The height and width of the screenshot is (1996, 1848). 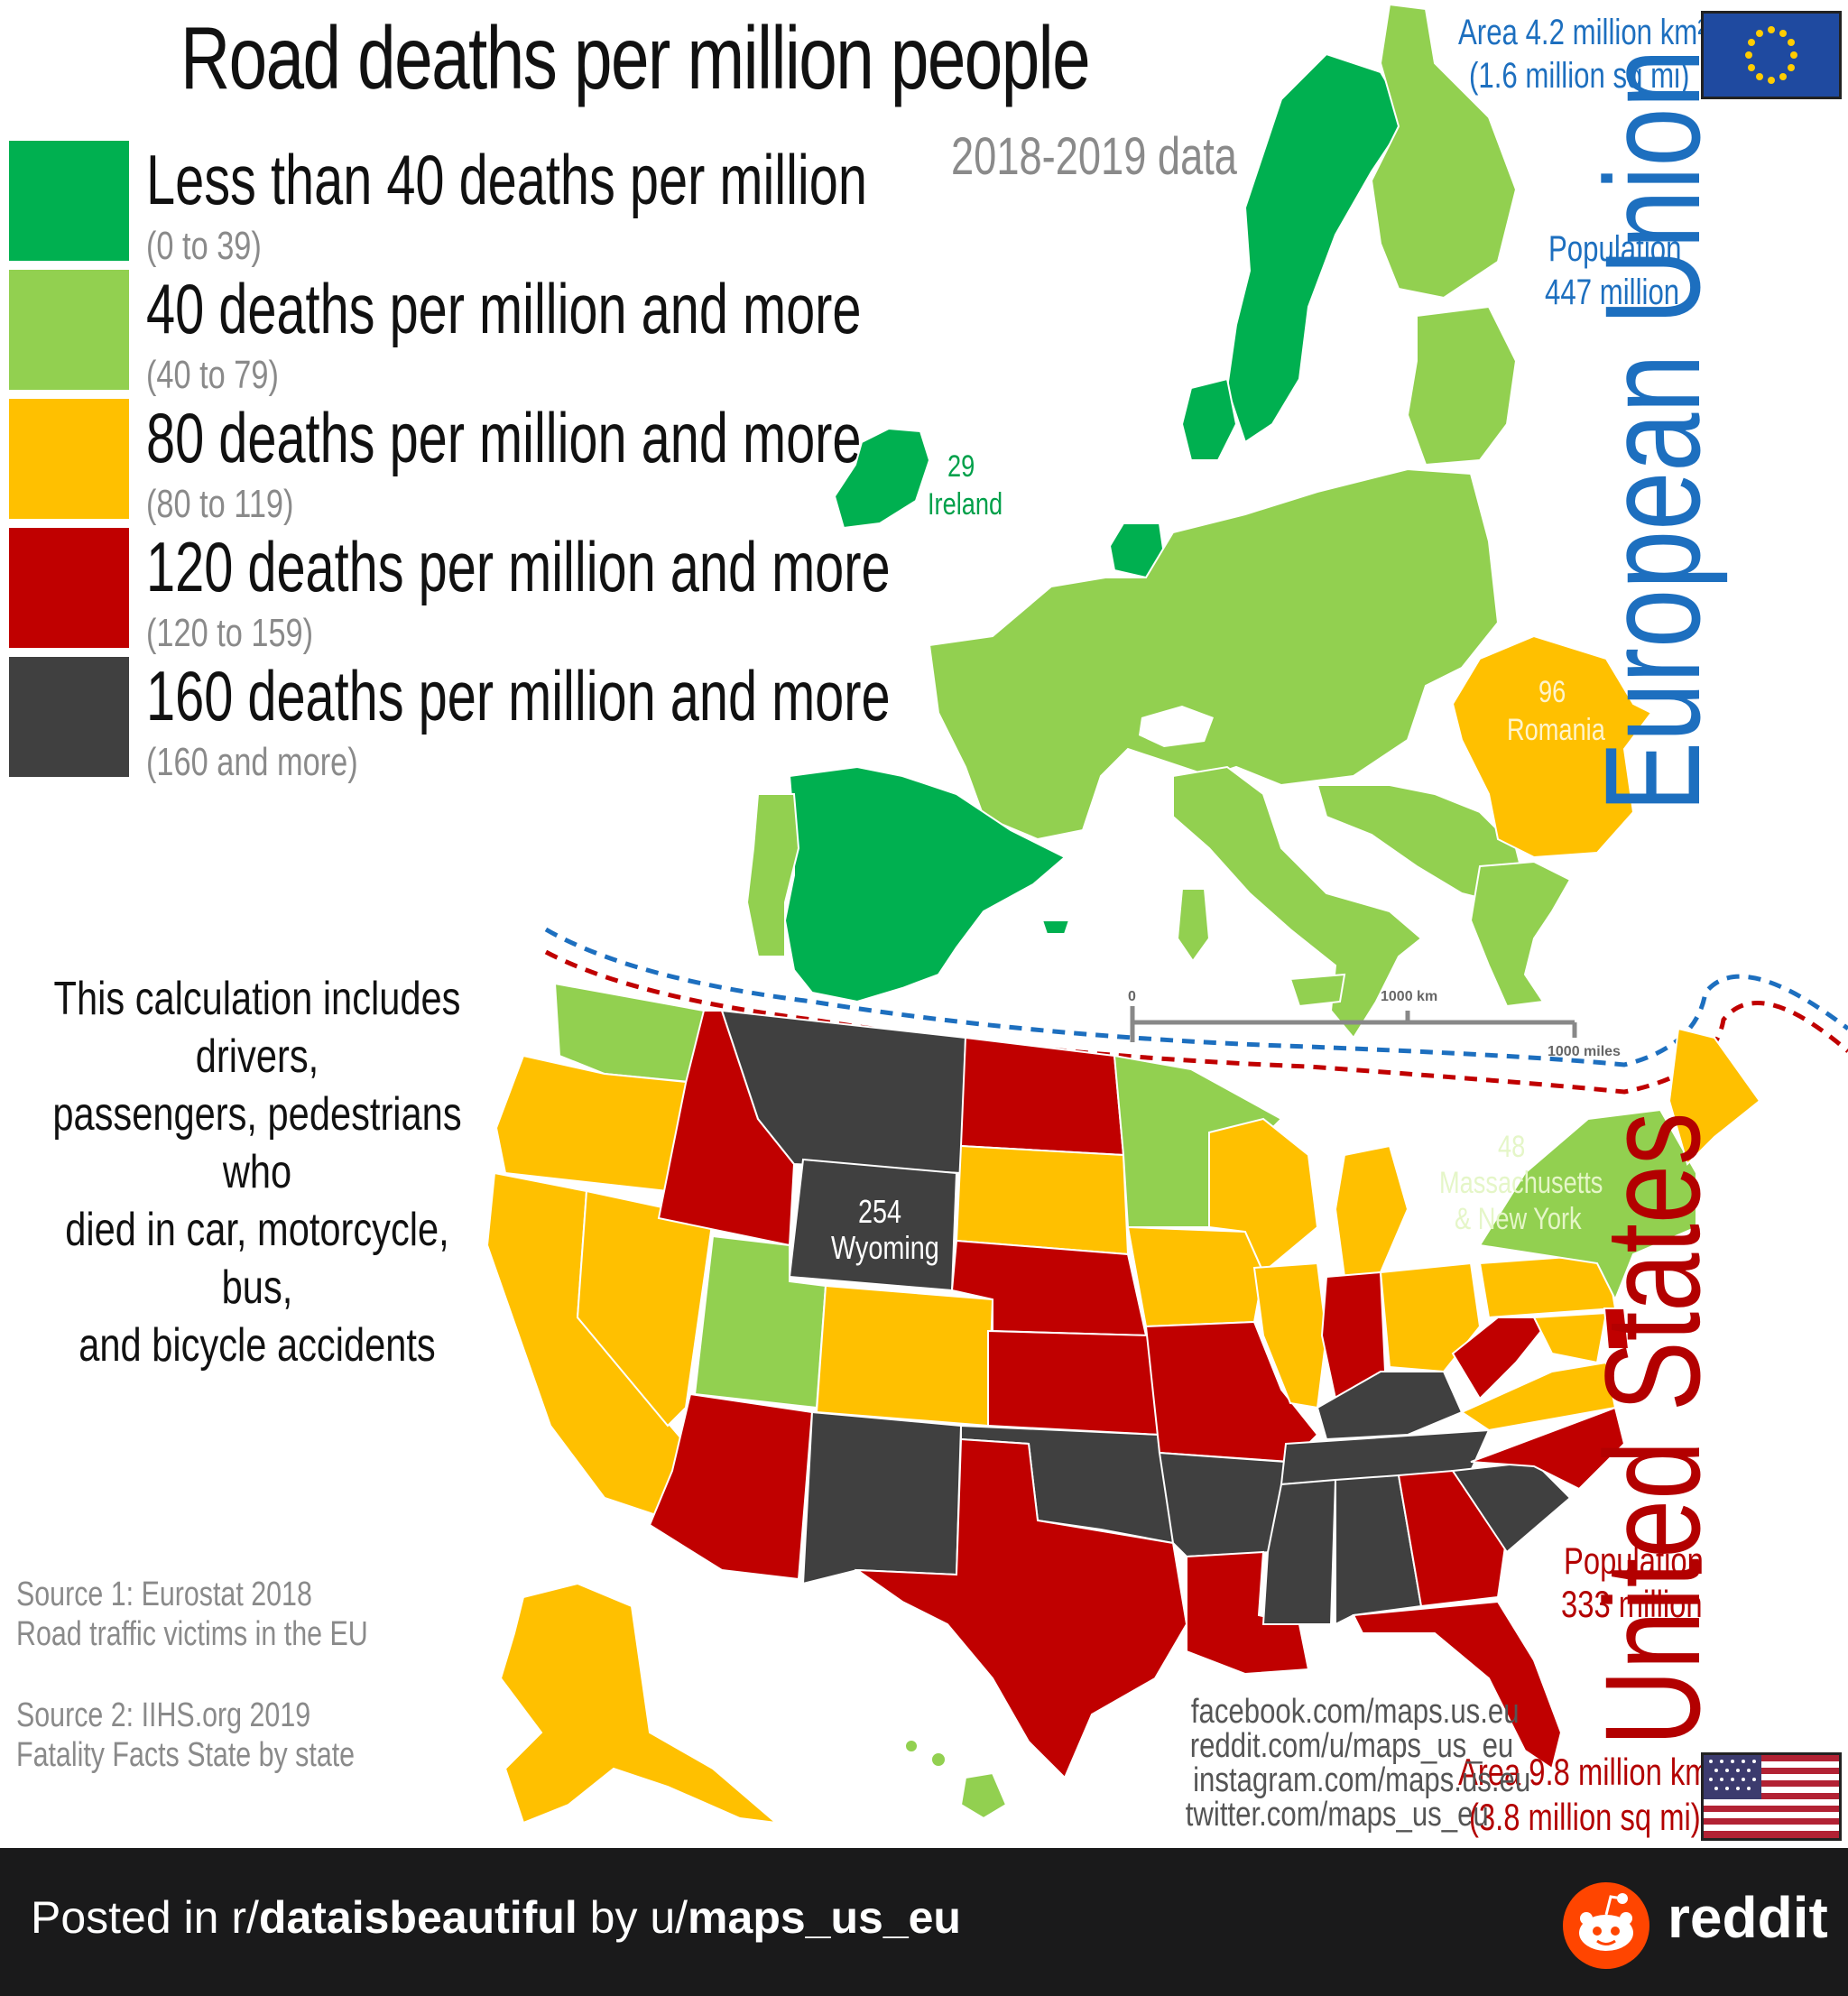 What do you see at coordinates (1223, 1504) in the screenshot?
I see `arkansas-region` at bounding box center [1223, 1504].